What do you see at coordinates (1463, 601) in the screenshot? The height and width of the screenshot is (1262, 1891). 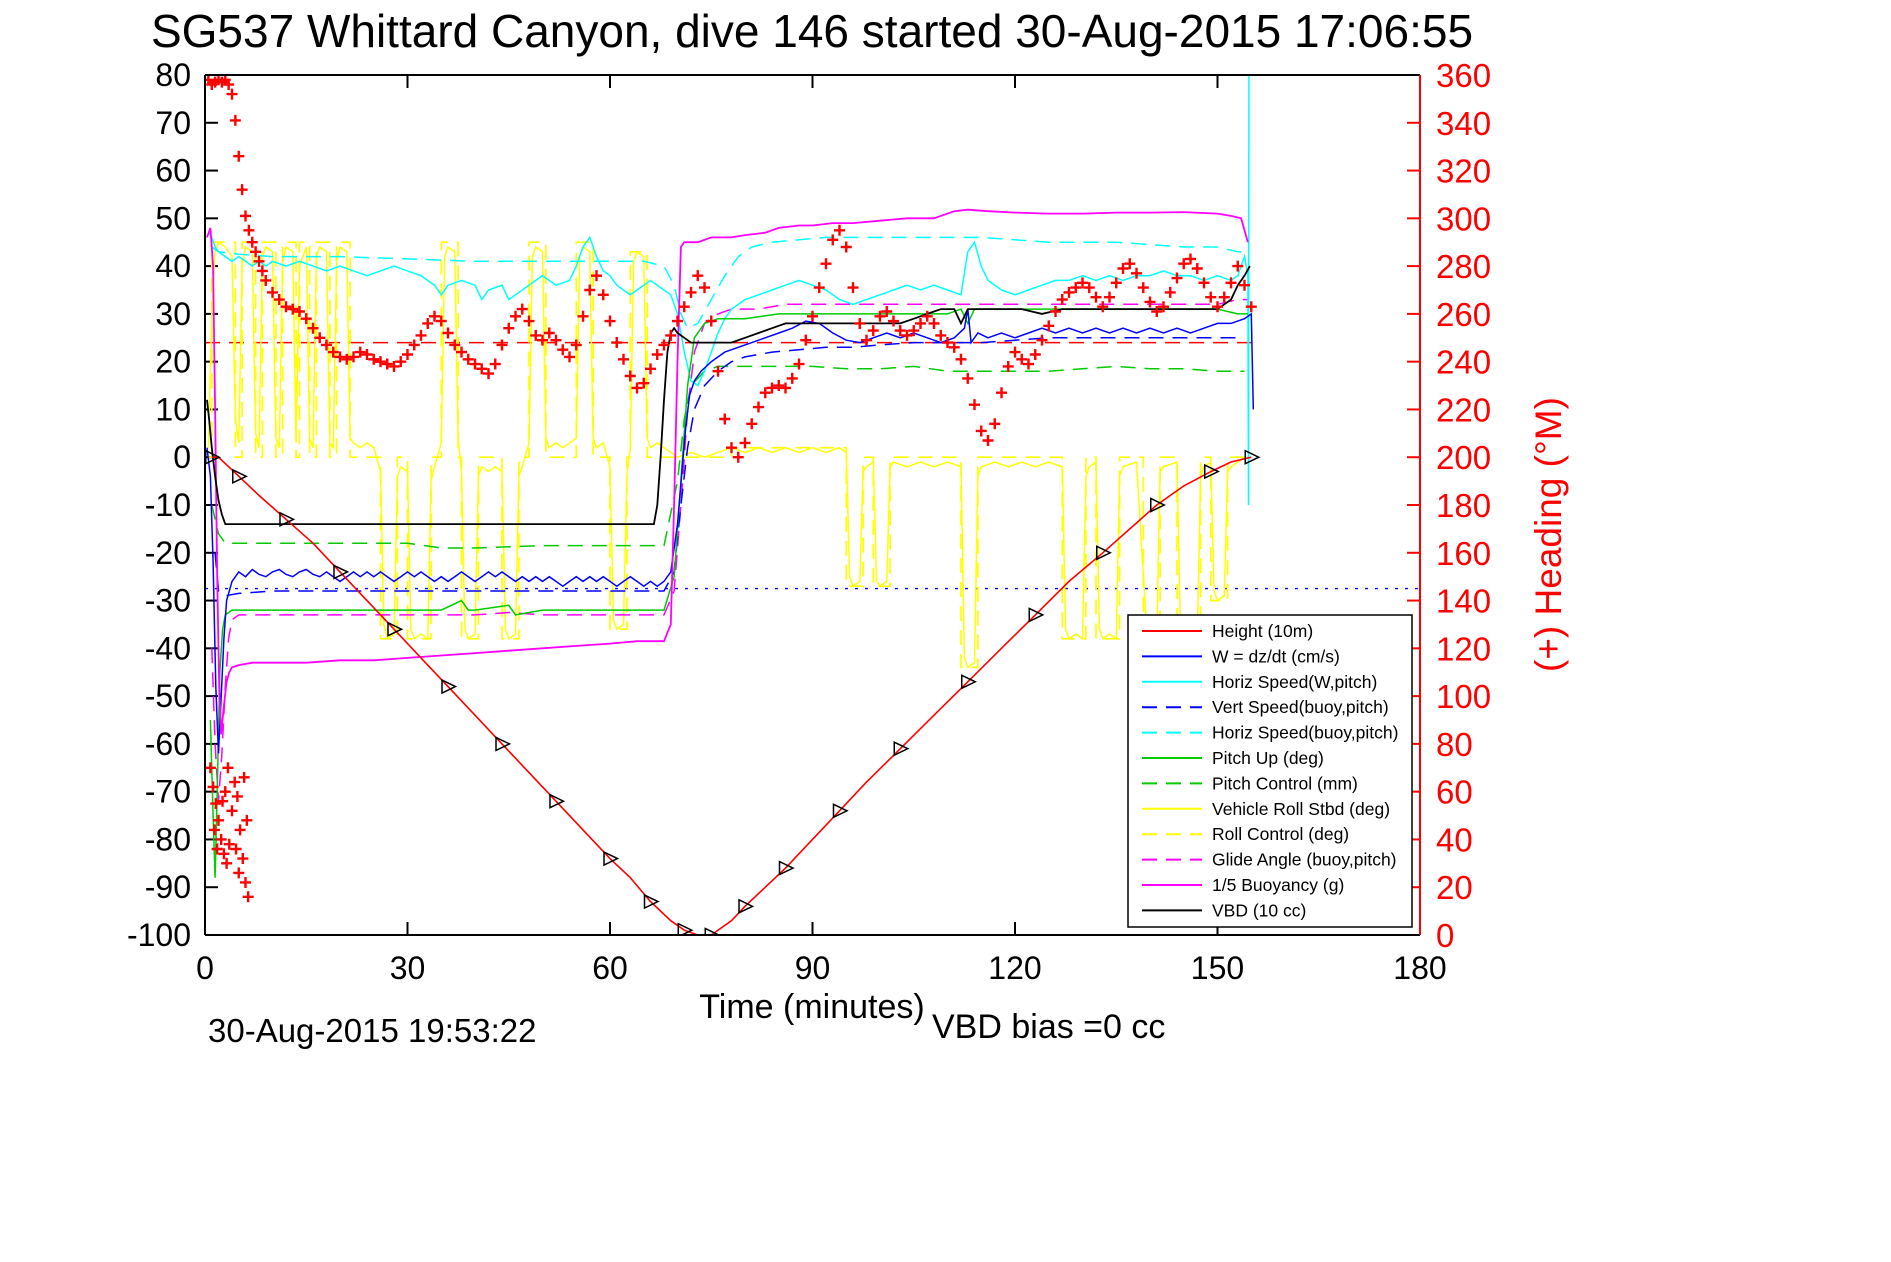 I see `y-right-tick-label: 140` at bounding box center [1463, 601].